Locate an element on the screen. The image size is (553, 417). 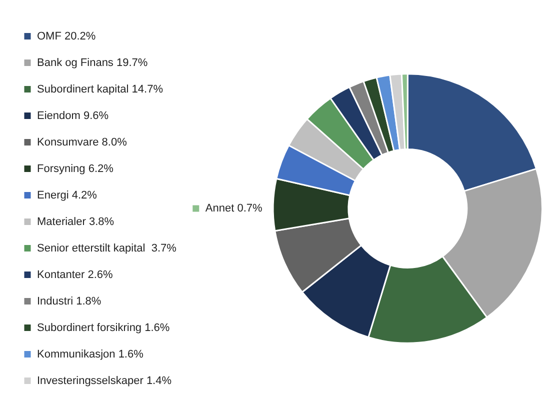
legend-label: Energi 4.2% is located at coordinates (67, 195).